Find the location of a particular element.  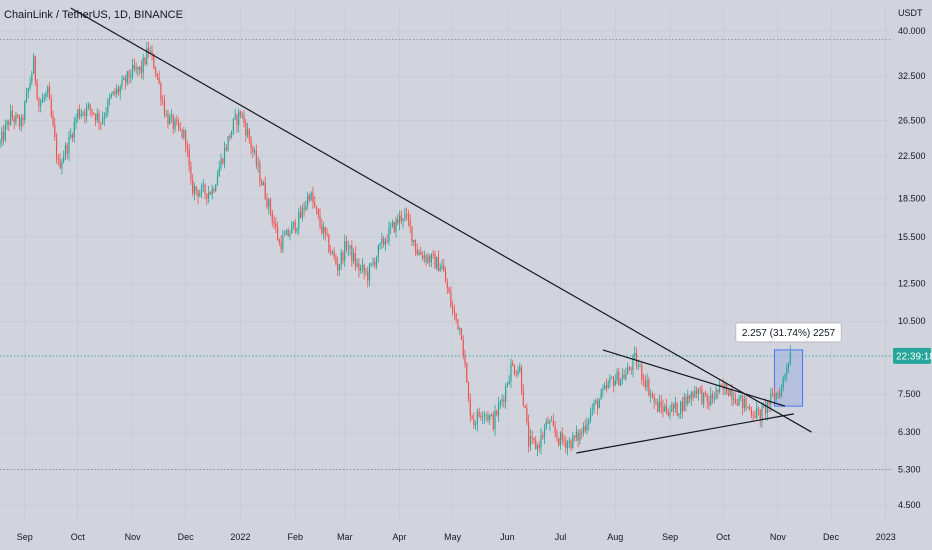

x-tick-label: Jul is located at coordinates (561, 537).